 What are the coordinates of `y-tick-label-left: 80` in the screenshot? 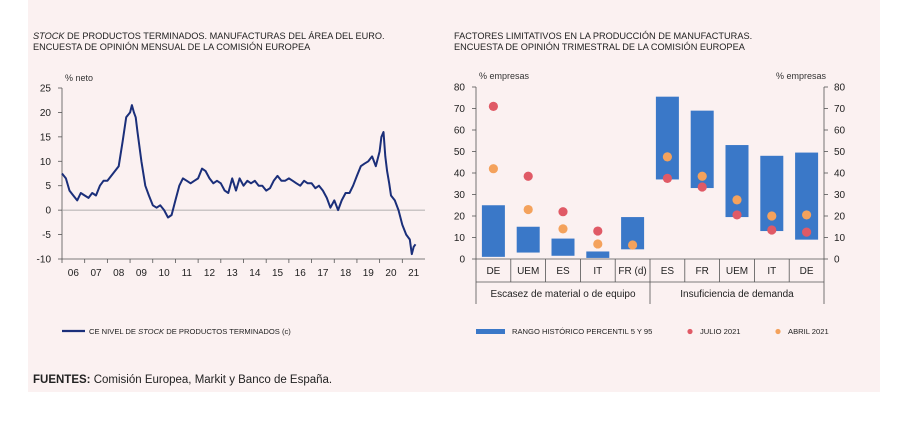 It's located at (460, 88).